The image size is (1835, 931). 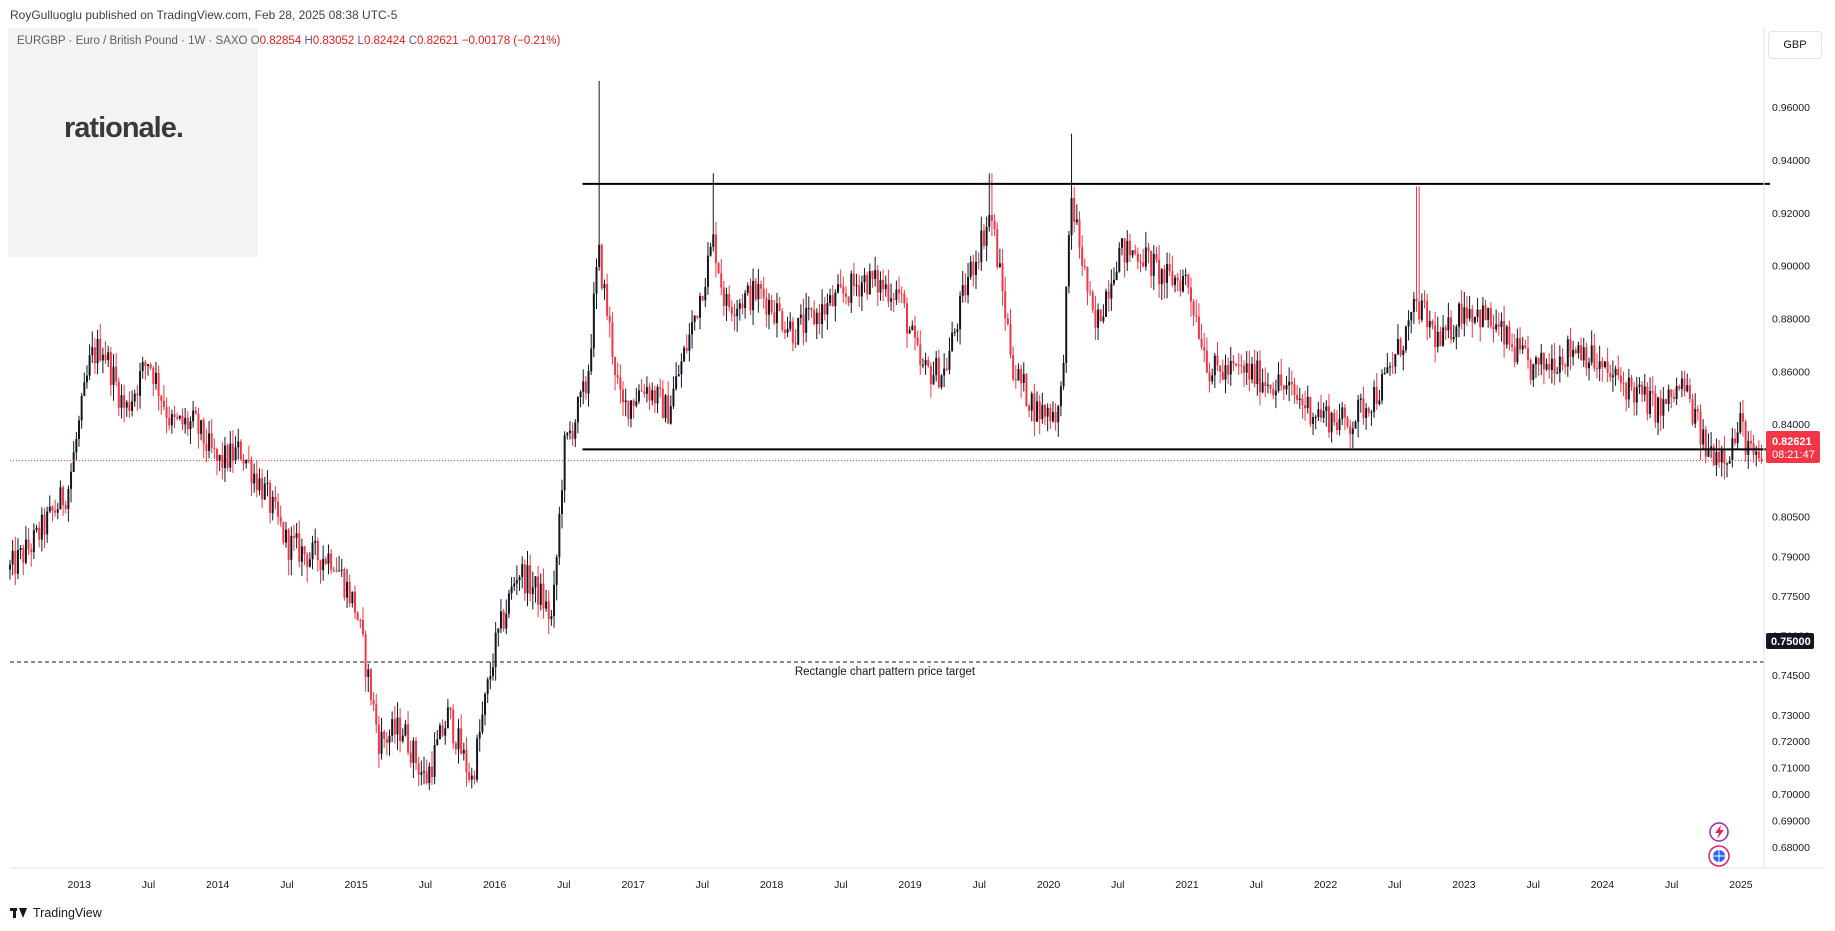 What do you see at coordinates (495, 885) in the screenshot?
I see `time-tick-label: 2016` at bounding box center [495, 885].